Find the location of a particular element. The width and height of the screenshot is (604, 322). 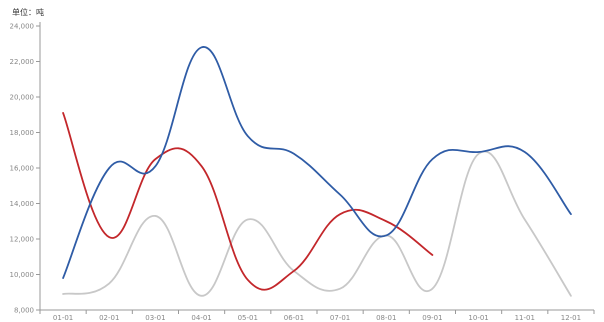

x-tick-label: 11-01 is located at coordinates (525, 318).